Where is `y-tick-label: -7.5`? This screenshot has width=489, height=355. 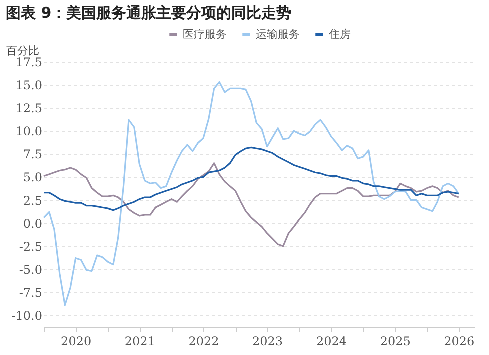 y-tick-label: -7.5 is located at coordinates (30, 293).